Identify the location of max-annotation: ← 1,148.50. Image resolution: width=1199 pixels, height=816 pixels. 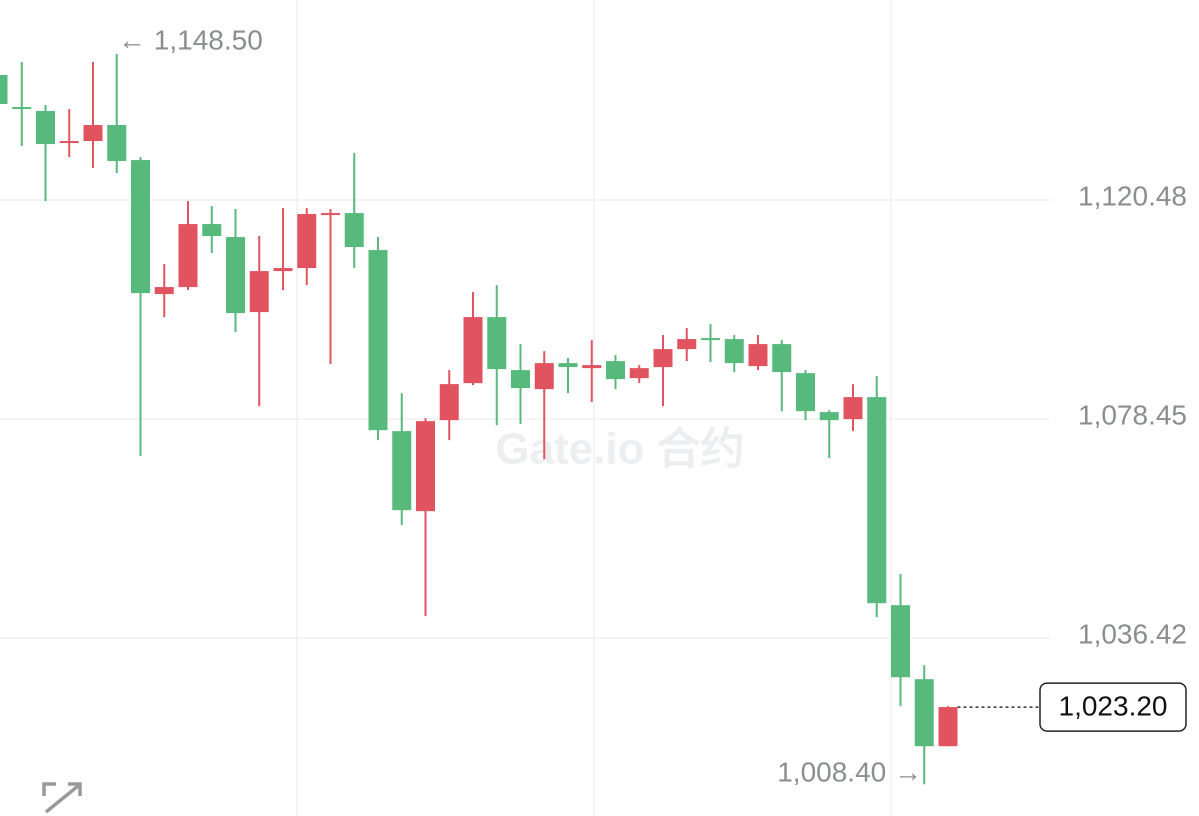
(190, 39).